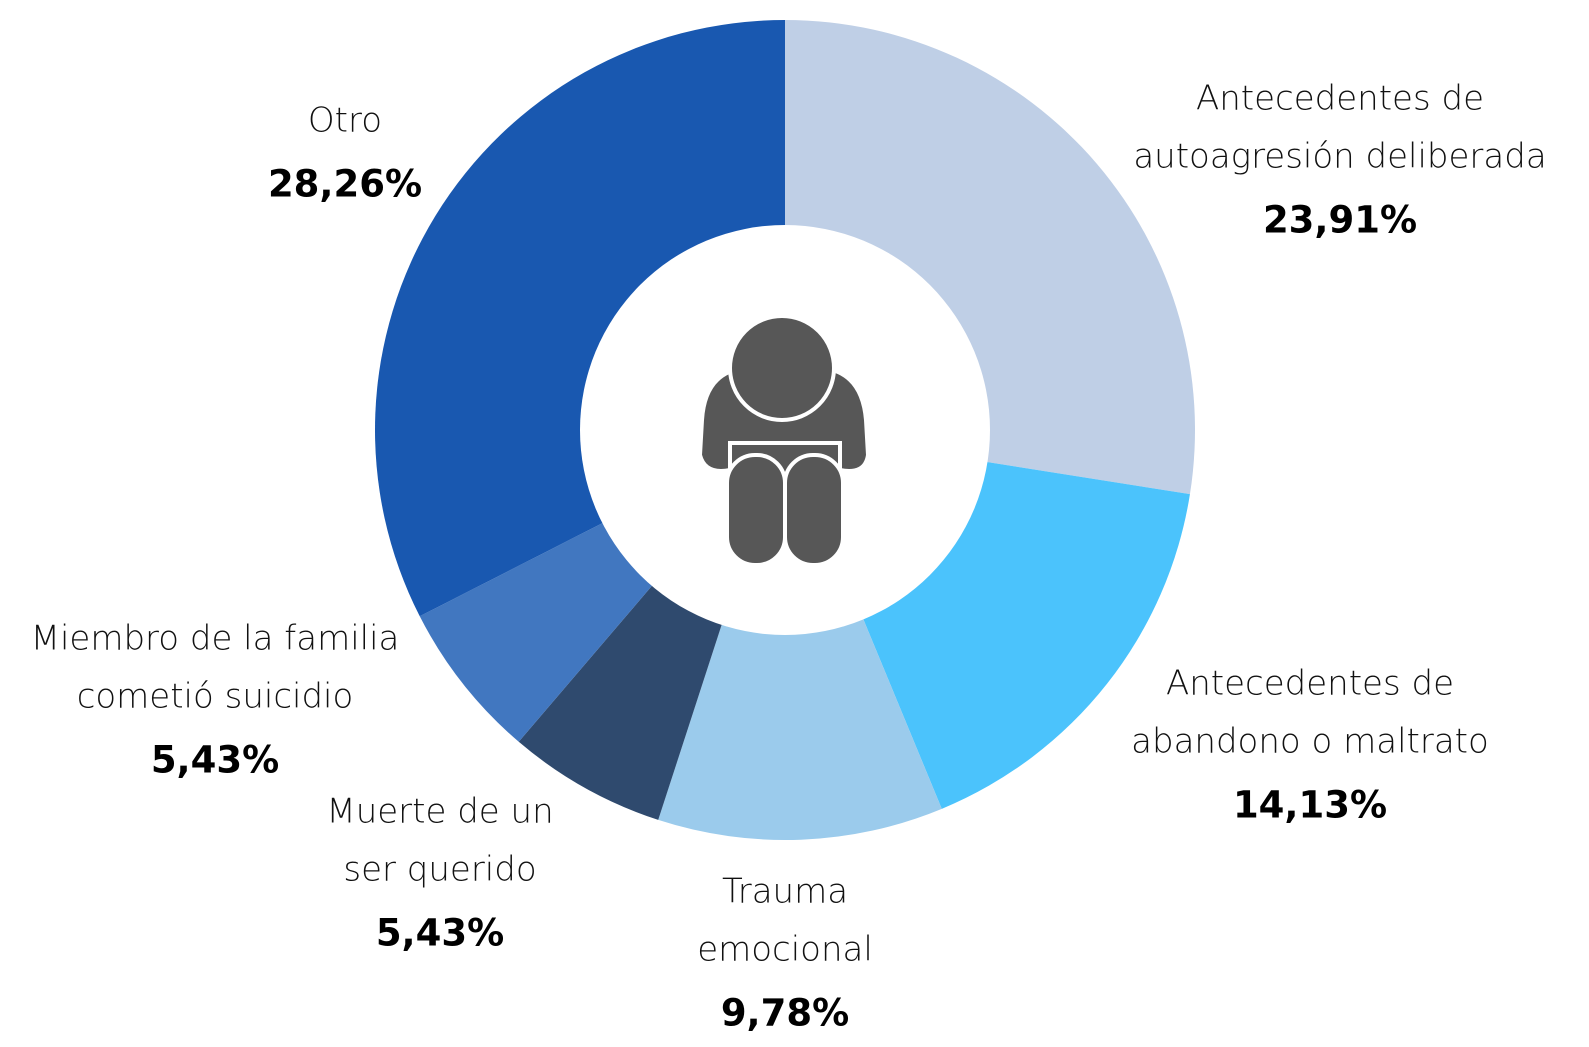 The image size is (1589, 1047). What do you see at coordinates (785, 1013) in the screenshot?
I see `value-label: 9,78%` at bounding box center [785, 1013].